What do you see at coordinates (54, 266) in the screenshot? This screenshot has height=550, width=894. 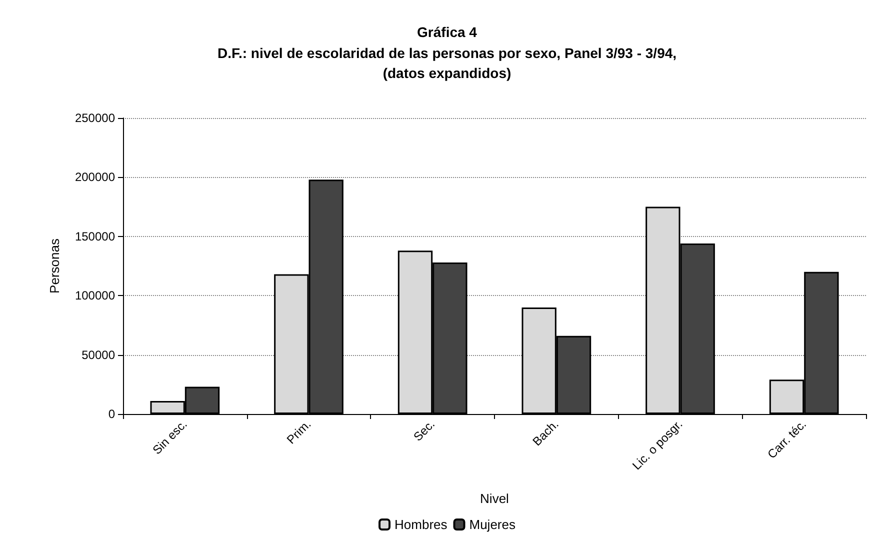 I see `y-axis-title: Personas` at bounding box center [54, 266].